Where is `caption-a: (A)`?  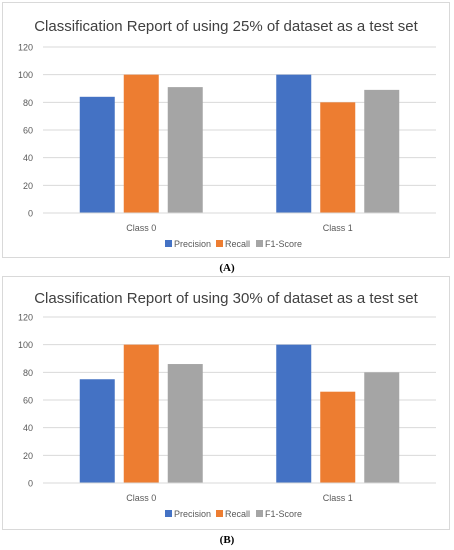
caption-a: (A) is located at coordinates (227, 268).